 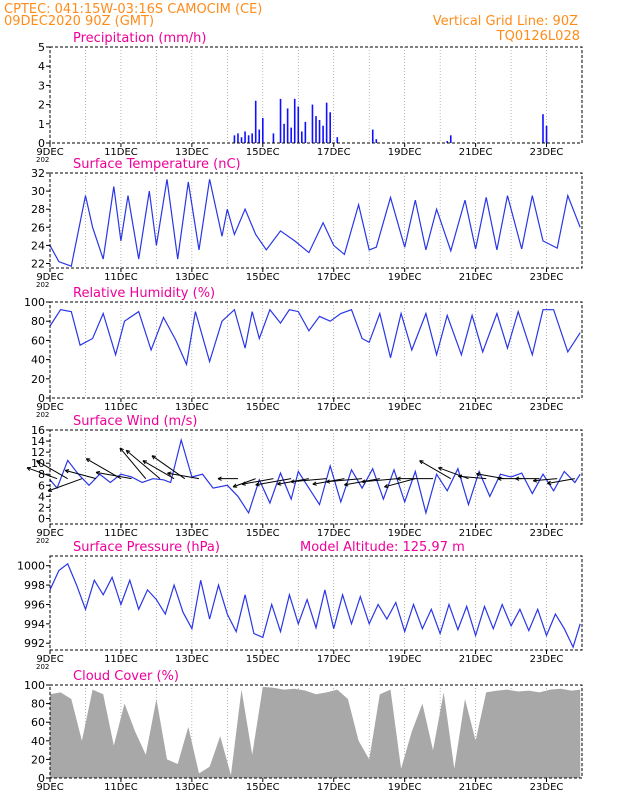 I want to click on pressure-line, so click(x=315, y=605).